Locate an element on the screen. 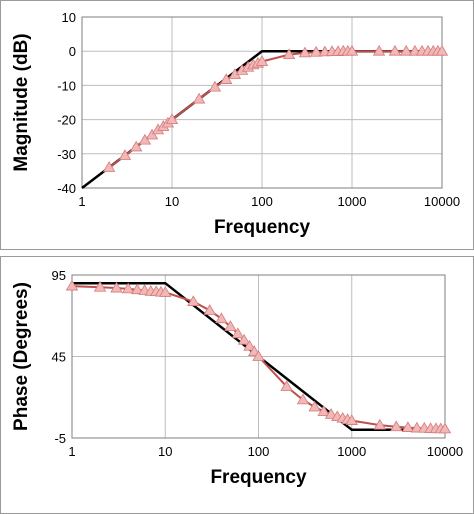  y-tick-label: -20 is located at coordinates (66, 120).